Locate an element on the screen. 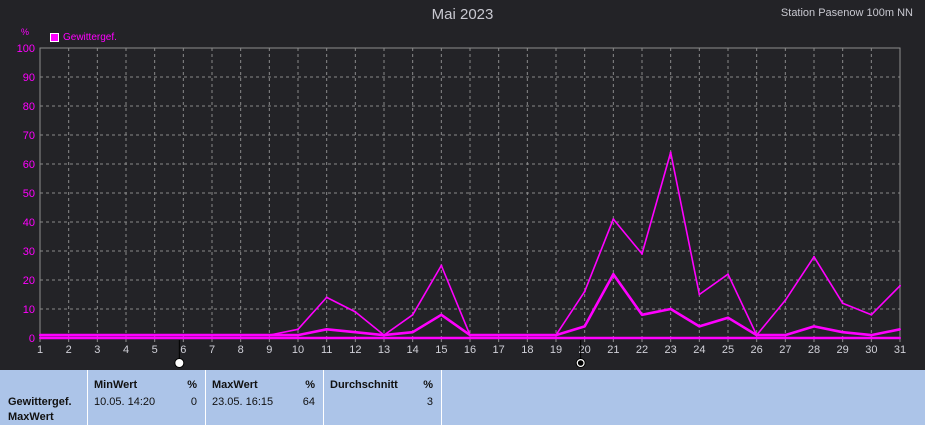 Image resolution: width=925 pixels, height=425 pixels. min-value: 0 is located at coordinates (193, 402).